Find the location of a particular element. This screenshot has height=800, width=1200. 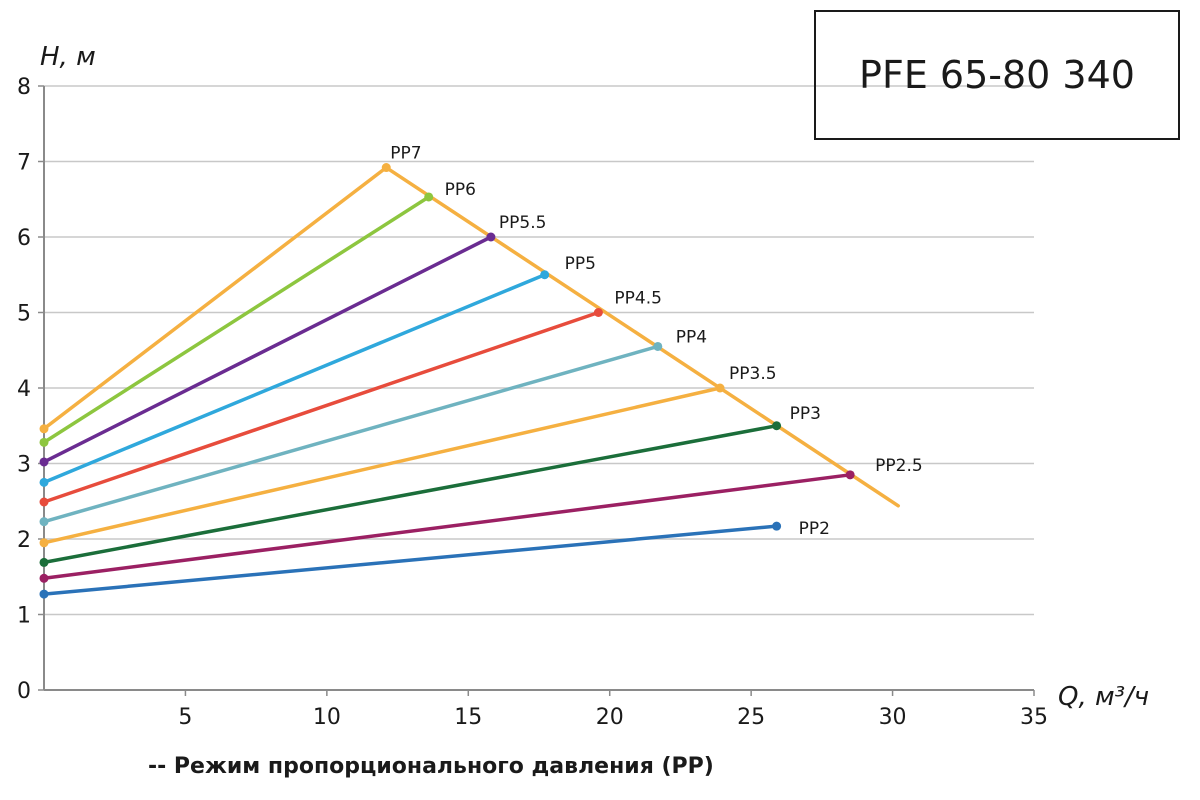

series-line-pp5 is located at coordinates (294, 379).